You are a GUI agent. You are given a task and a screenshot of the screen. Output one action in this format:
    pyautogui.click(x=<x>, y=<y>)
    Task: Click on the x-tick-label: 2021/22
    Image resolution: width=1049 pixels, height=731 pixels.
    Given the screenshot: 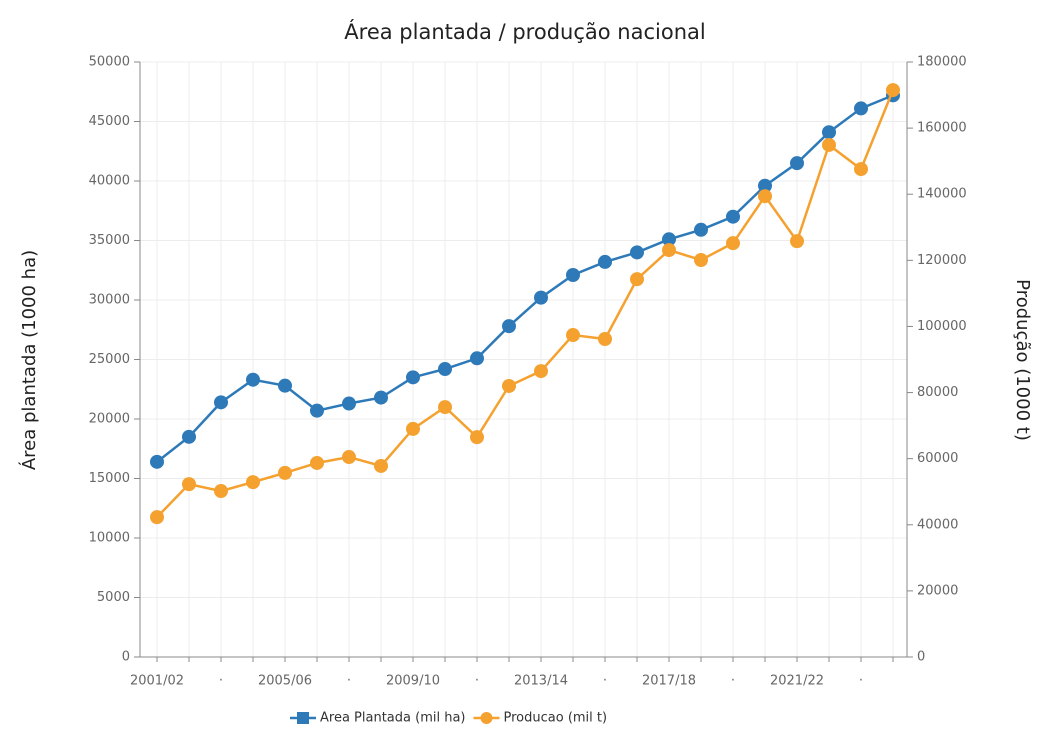 What is the action you would take?
    pyautogui.click(x=797, y=681)
    